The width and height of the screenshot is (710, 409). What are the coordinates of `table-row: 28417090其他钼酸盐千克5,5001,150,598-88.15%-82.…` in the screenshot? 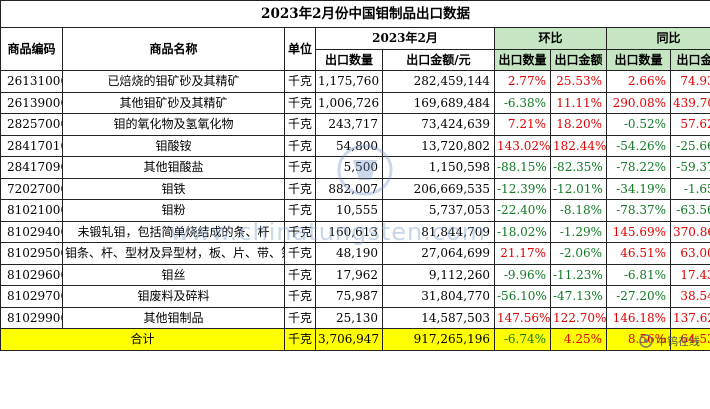 It's located at (355, 167).